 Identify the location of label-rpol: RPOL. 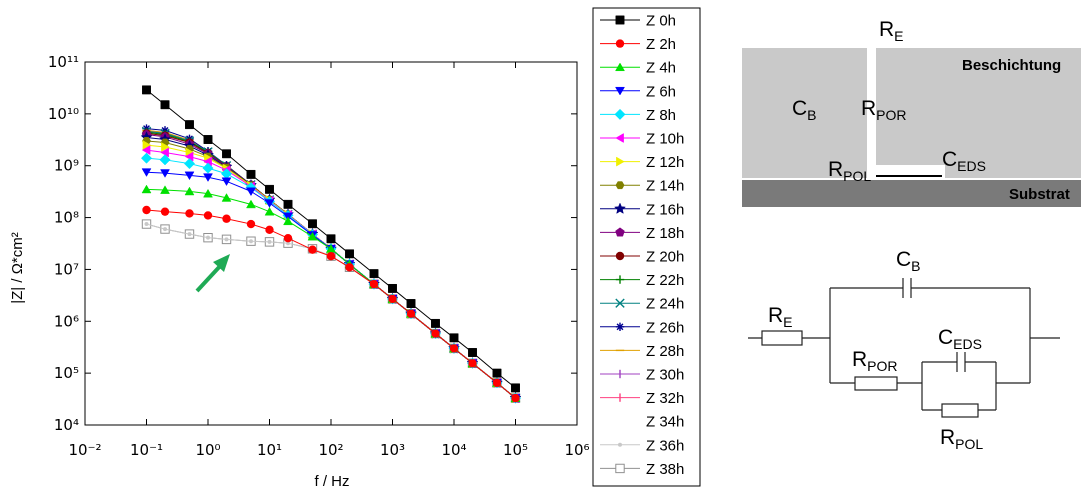
(961, 439).